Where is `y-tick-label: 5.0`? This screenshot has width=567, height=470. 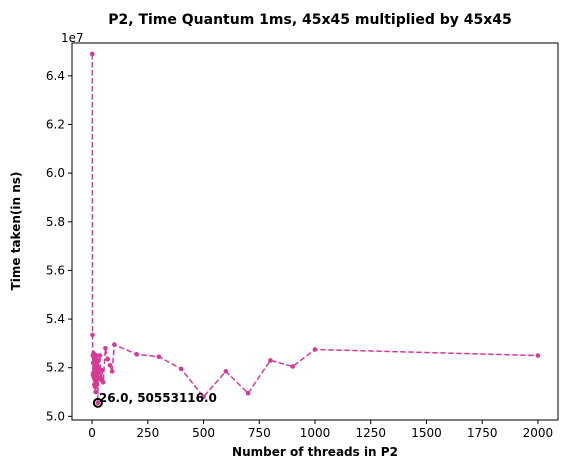
y-tick-label: 5.0 is located at coordinates (55, 416).